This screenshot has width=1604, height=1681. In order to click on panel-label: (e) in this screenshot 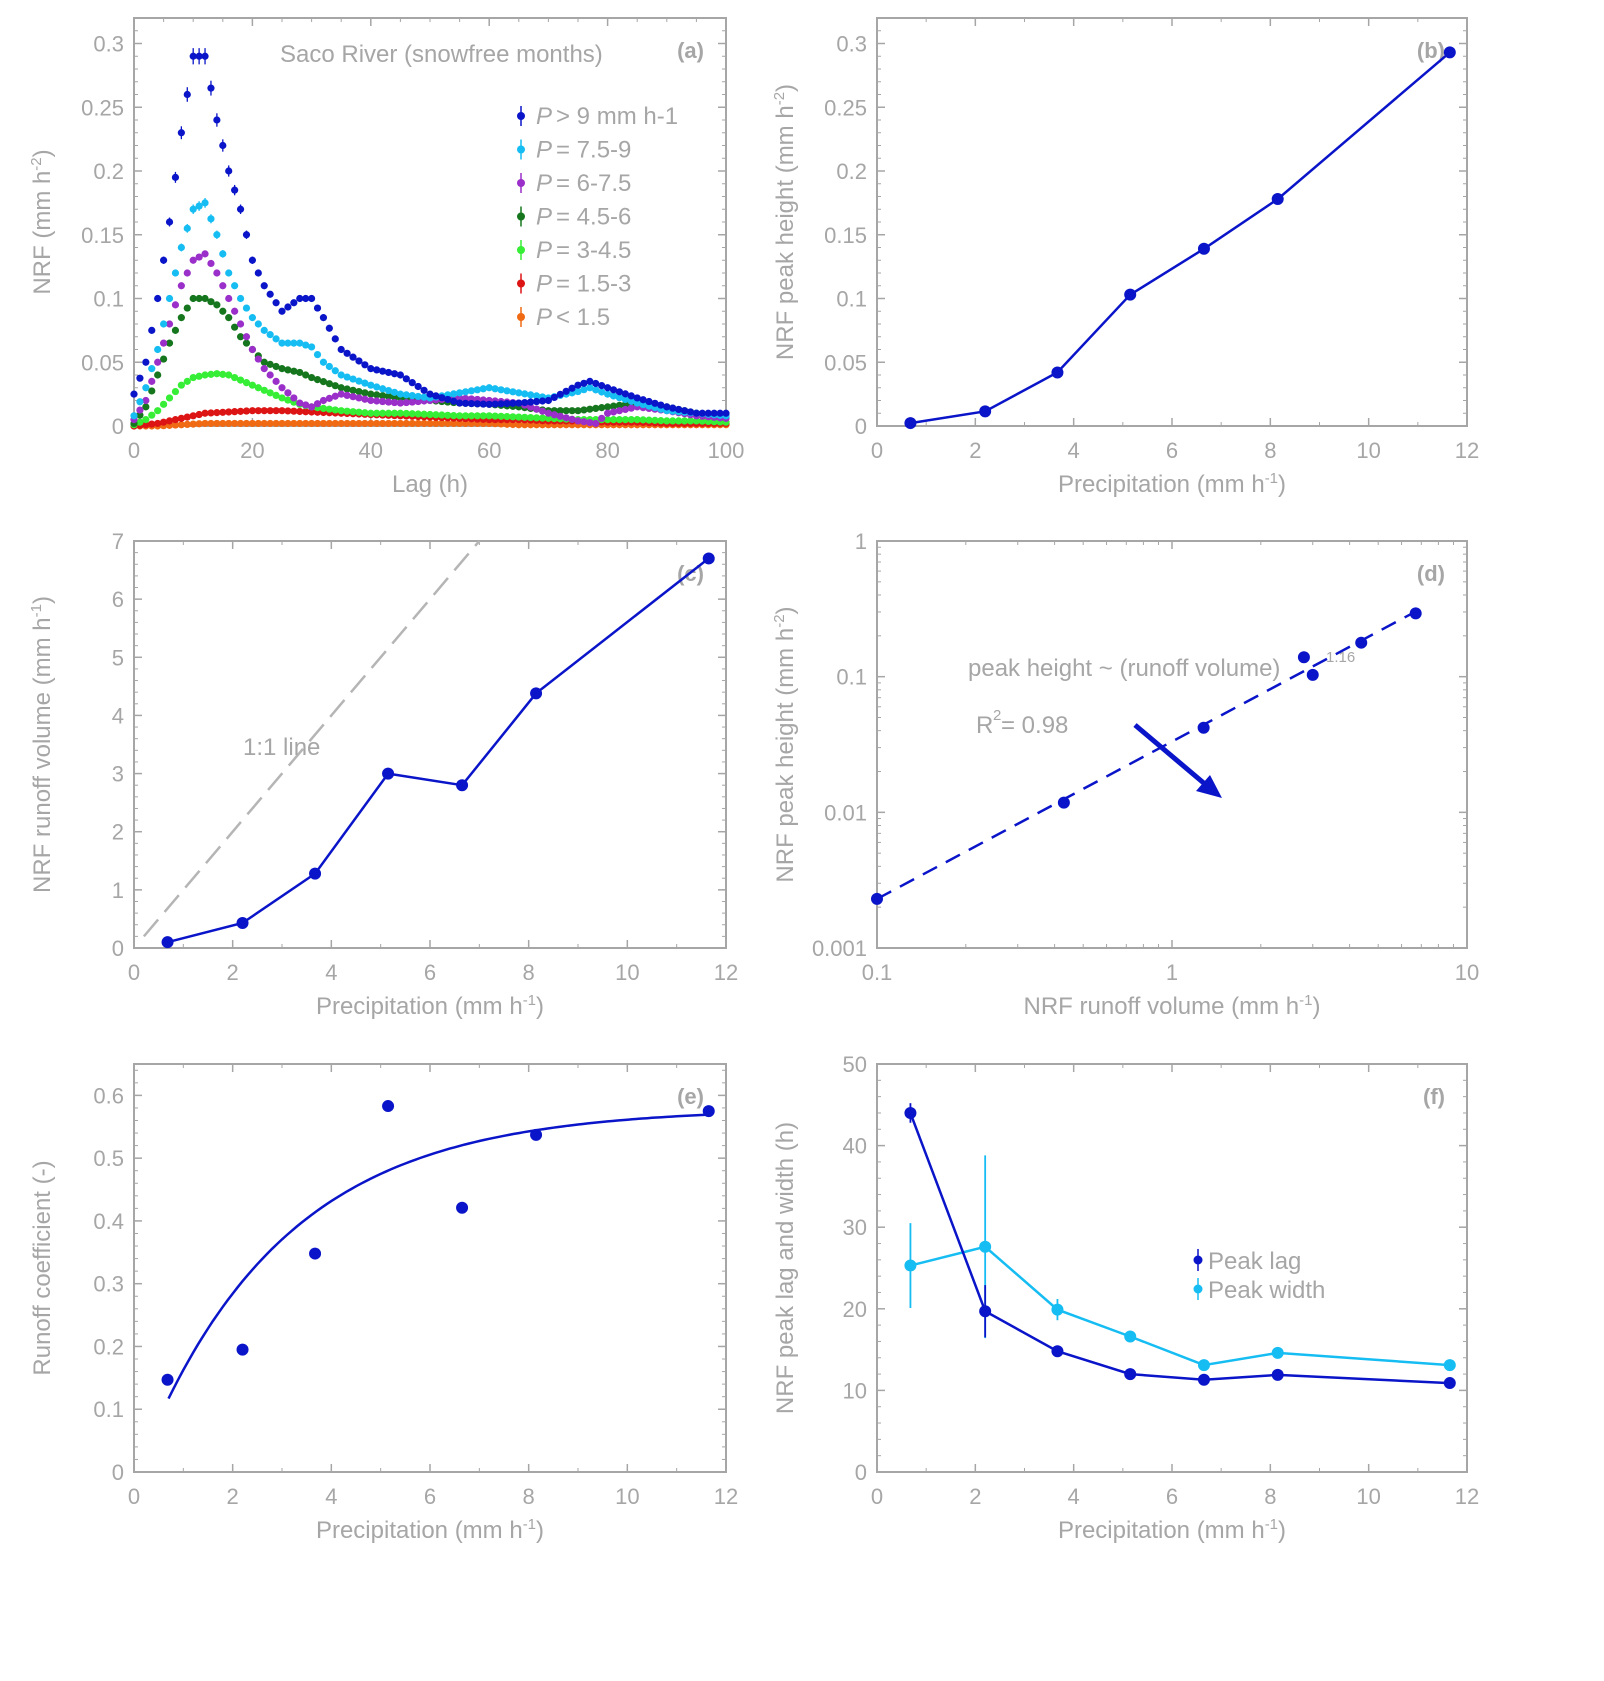, I will do `click(690, 1096)`.